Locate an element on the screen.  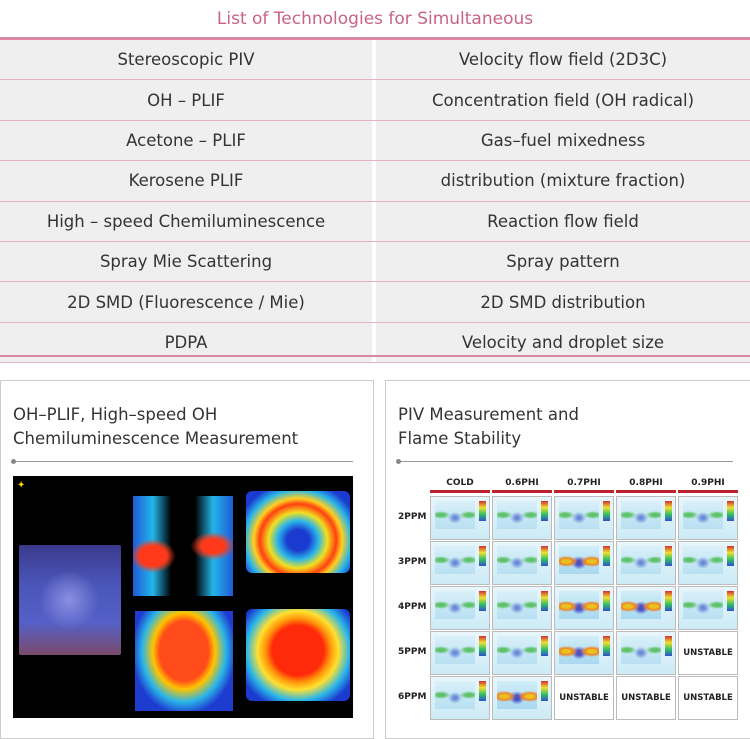
oh-plif-title-line2: Chemiluminescence Measurement is located at coordinates (156, 438).